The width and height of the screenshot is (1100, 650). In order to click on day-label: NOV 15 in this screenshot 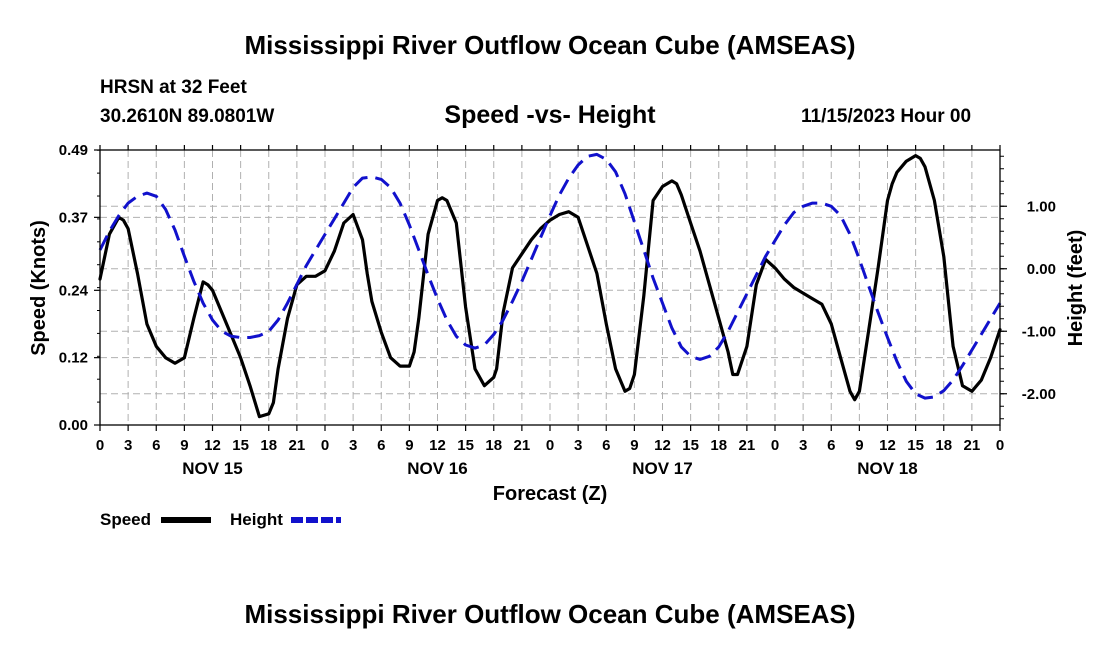, I will do `click(212, 468)`.